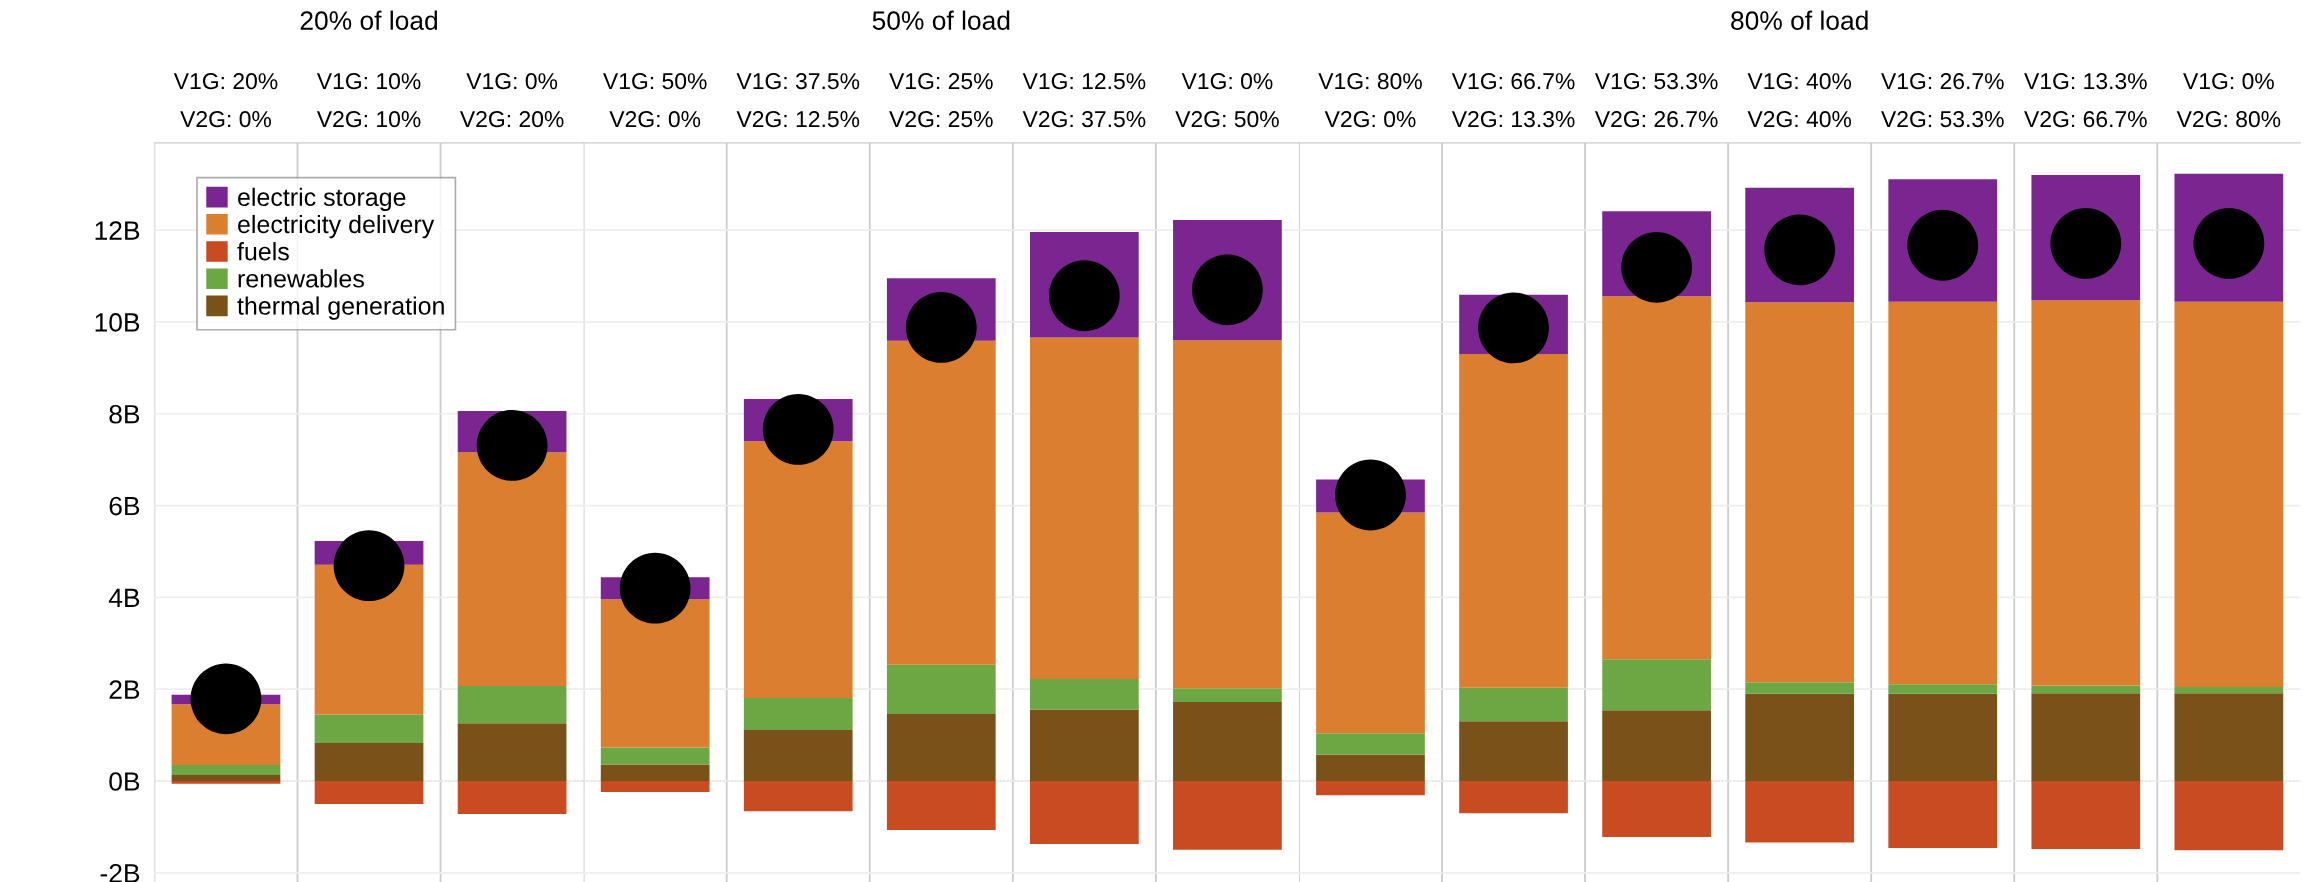  What do you see at coordinates (1227, 100) in the screenshot?
I see `x-tick-label: V1G: 0% V2G: 50%` at bounding box center [1227, 100].